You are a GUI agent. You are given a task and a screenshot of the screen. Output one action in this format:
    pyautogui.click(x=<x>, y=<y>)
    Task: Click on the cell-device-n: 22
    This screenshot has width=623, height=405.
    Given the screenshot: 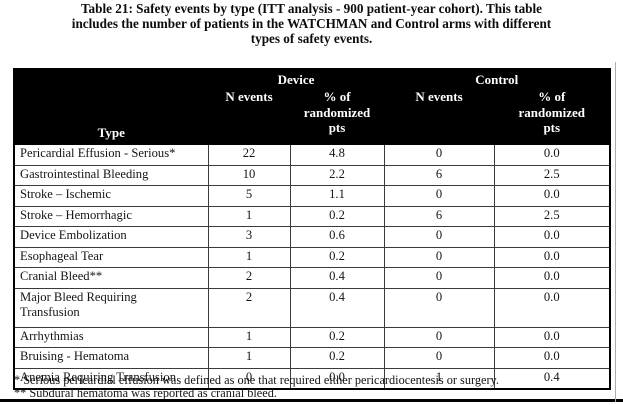 What is the action you would take?
    pyautogui.click(x=249, y=155)
    